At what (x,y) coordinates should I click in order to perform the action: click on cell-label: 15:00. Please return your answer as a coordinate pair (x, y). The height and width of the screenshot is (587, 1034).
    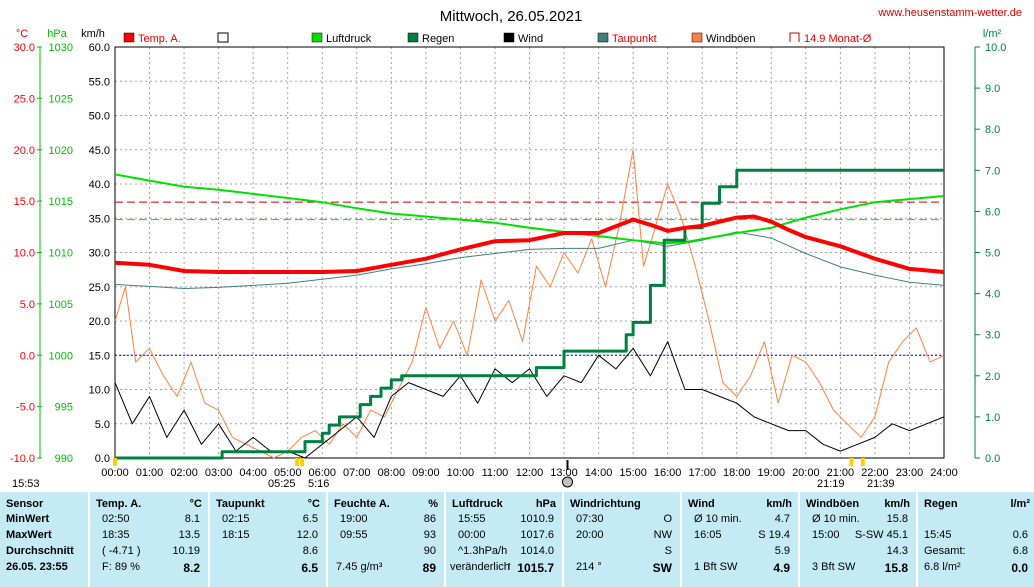
    Looking at the image, I should click on (826, 535).